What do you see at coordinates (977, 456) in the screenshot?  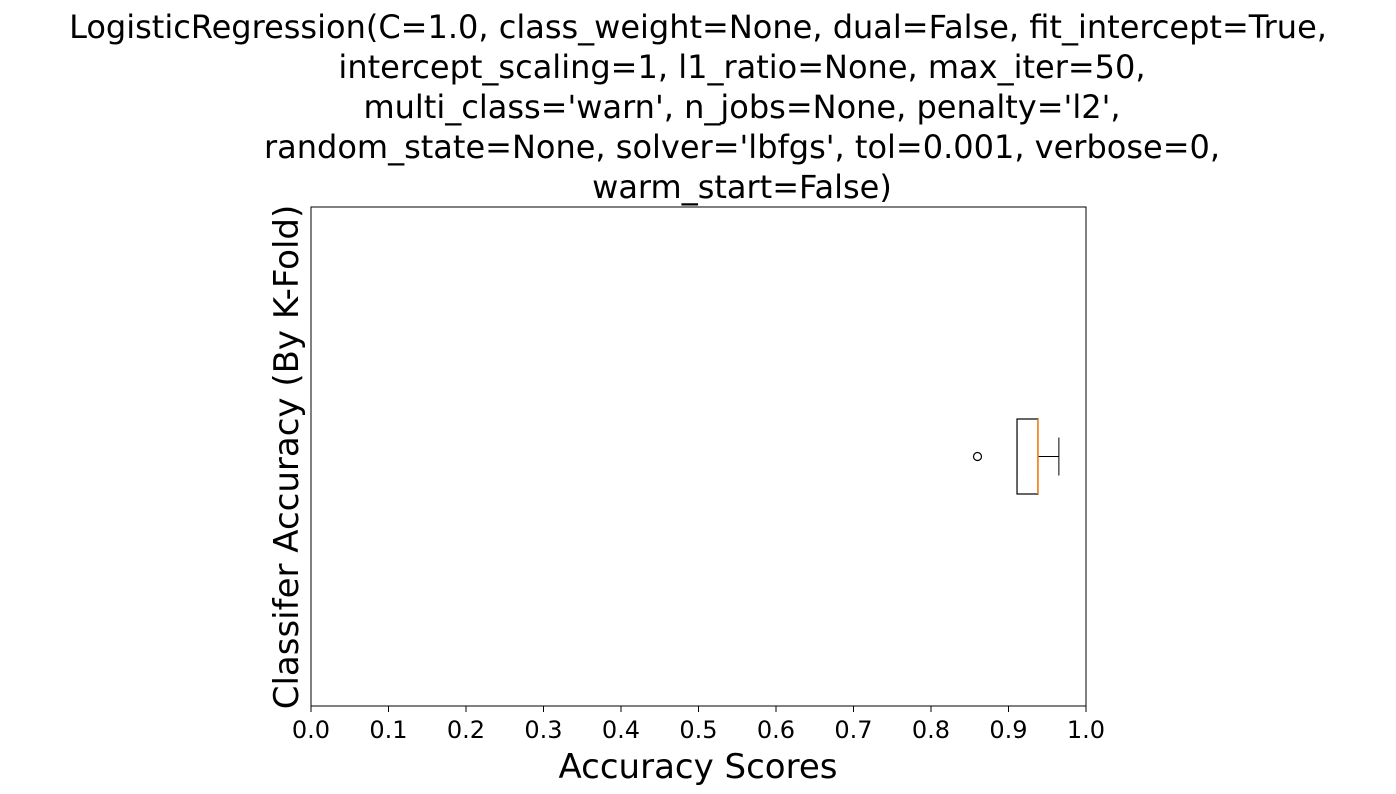 I see `outlier-point` at bounding box center [977, 456].